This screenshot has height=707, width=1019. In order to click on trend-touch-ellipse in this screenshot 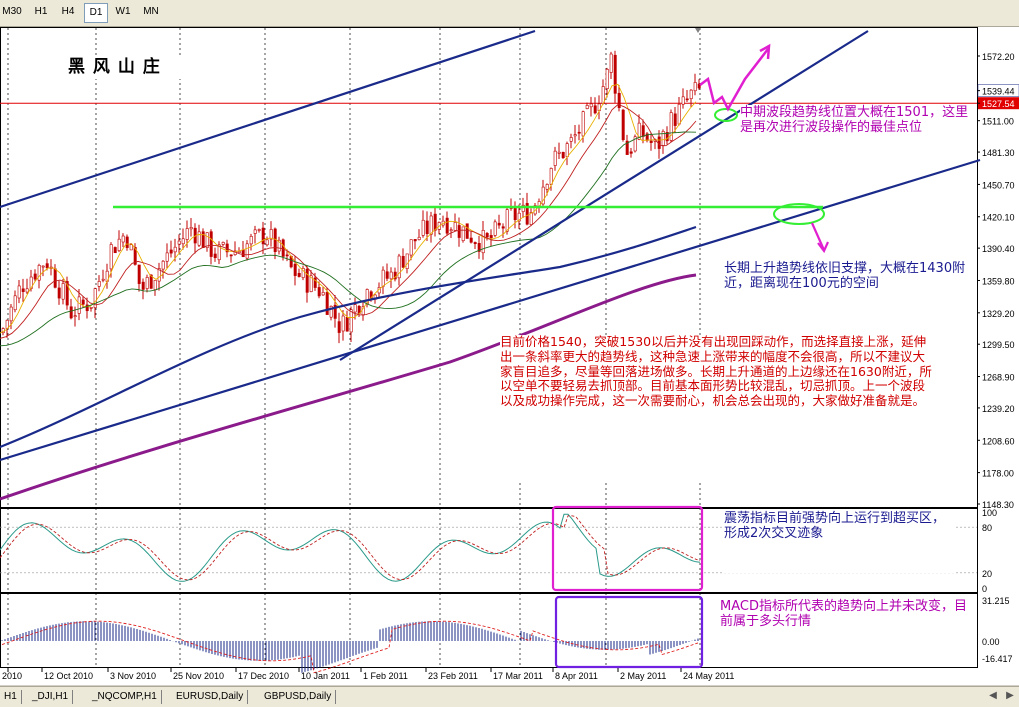, I will do `click(726, 115)`.